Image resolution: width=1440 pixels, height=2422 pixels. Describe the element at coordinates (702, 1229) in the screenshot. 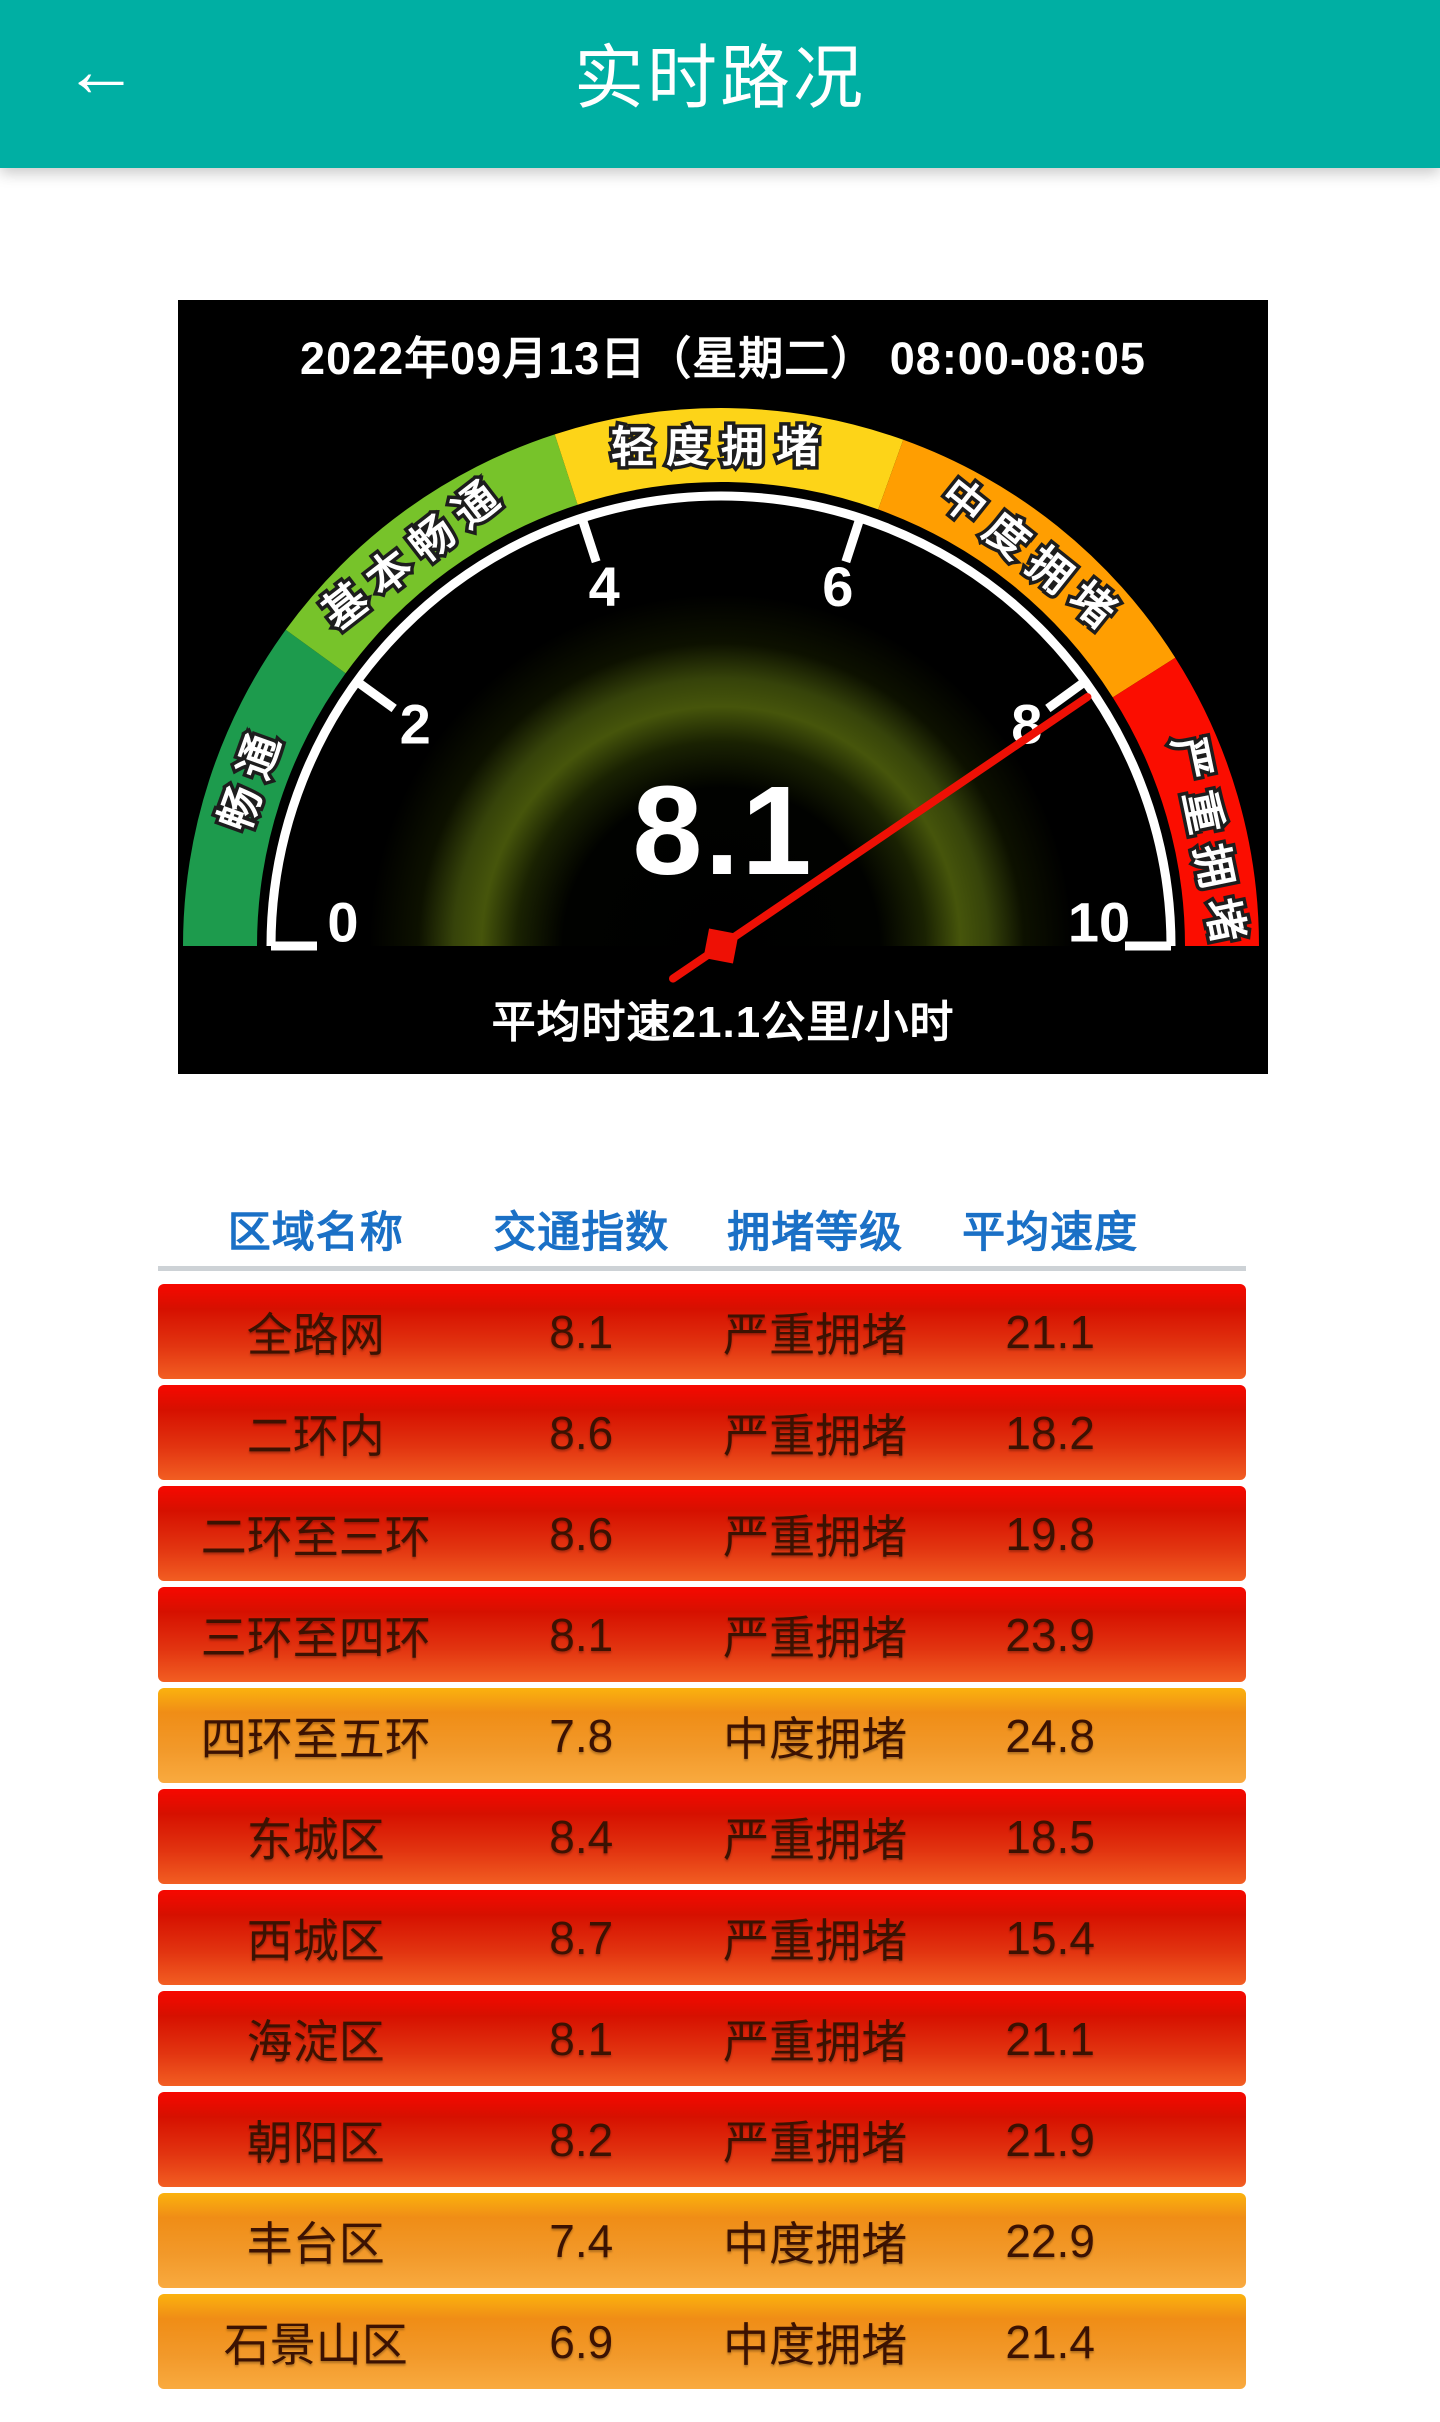

I see `table-header-row: 区域名称 交通指数 拥堵等级 平均速度` at that location.